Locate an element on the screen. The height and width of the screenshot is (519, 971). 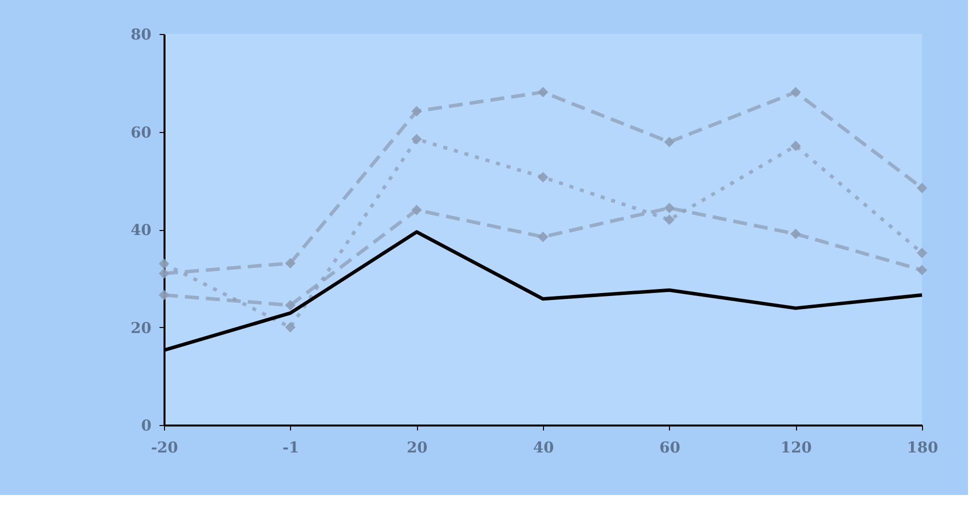
y-tick-label: 0 is located at coordinates (146, 425).